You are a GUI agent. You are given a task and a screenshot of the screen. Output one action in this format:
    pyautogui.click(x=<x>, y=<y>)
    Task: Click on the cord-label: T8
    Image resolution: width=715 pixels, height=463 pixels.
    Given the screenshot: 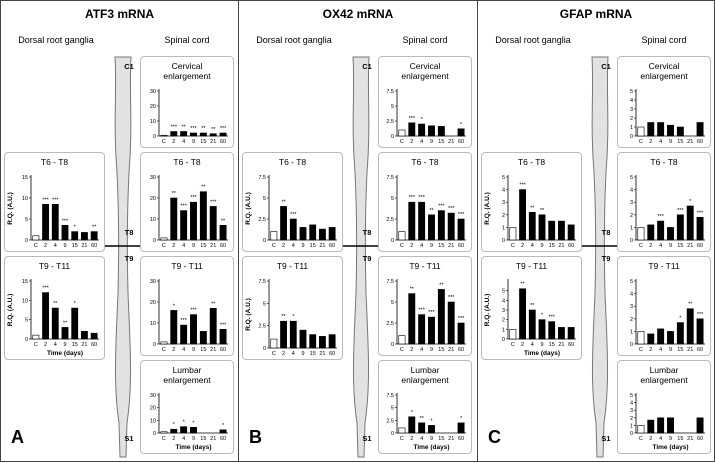 What is the action you would take?
    pyautogui.click(x=367, y=232)
    